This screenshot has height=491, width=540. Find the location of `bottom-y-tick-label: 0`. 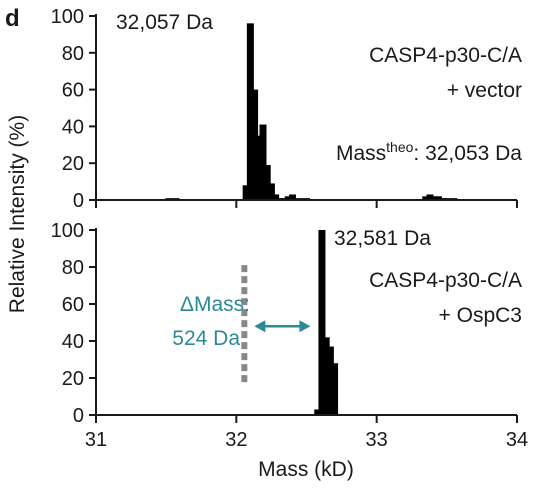

bottom-y-tick-label: 0 is located at coordinates (78, 416).